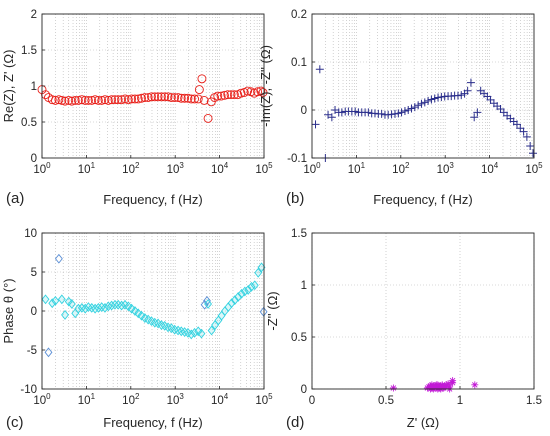 Image resolution: width=550 pixels, height=436 pixels. What do you see at coordinates (490, 168) in the screenshot?
I see `x-tick-label: 10⁴` at bounding box center [490, 168].